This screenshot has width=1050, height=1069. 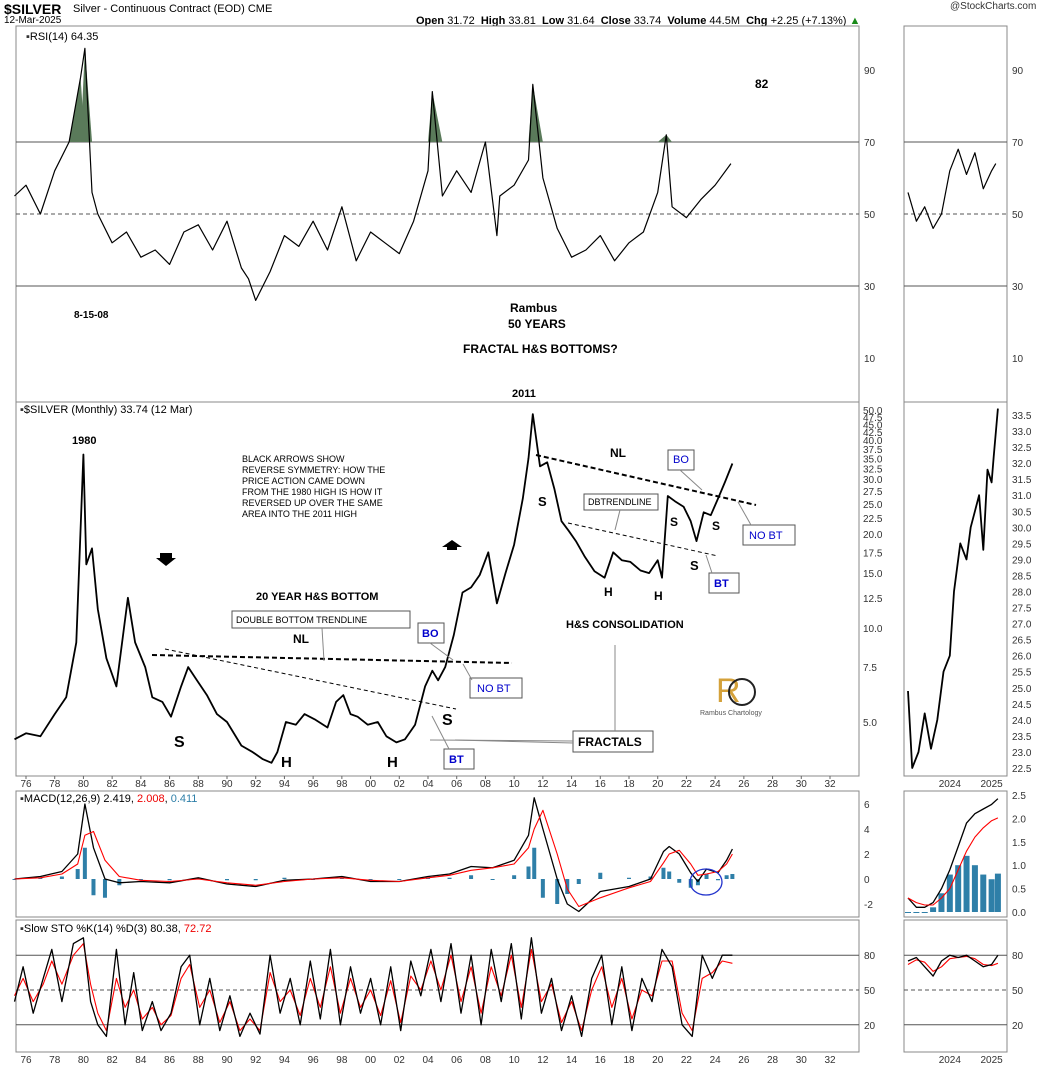 I want to click on low-label: Low, so click(x=553, y=21).